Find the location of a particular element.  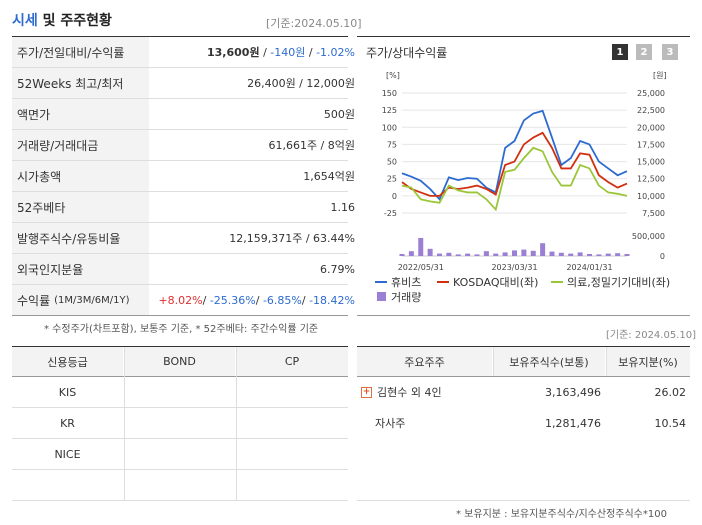

quote-row-label: 수익률 (1M/3M/6M/1Y) is located at coordinates (80, 300).